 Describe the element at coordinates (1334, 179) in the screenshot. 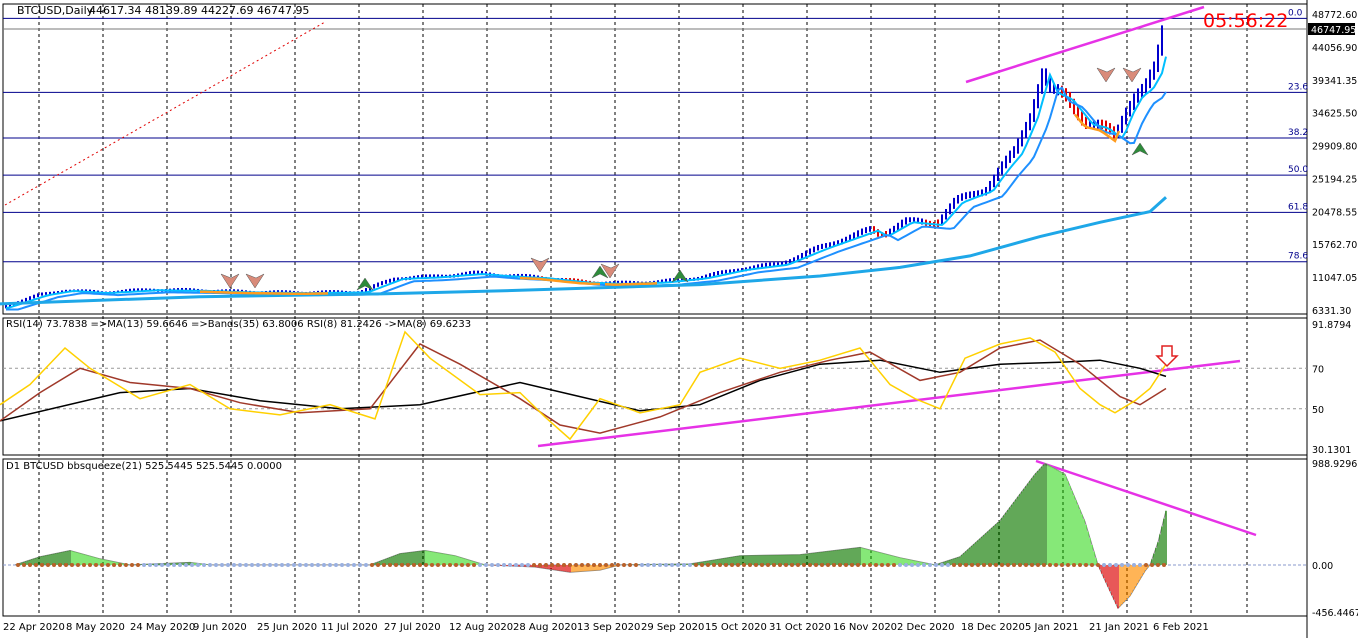

I see `price-tick-label: 25194.25` at that location.